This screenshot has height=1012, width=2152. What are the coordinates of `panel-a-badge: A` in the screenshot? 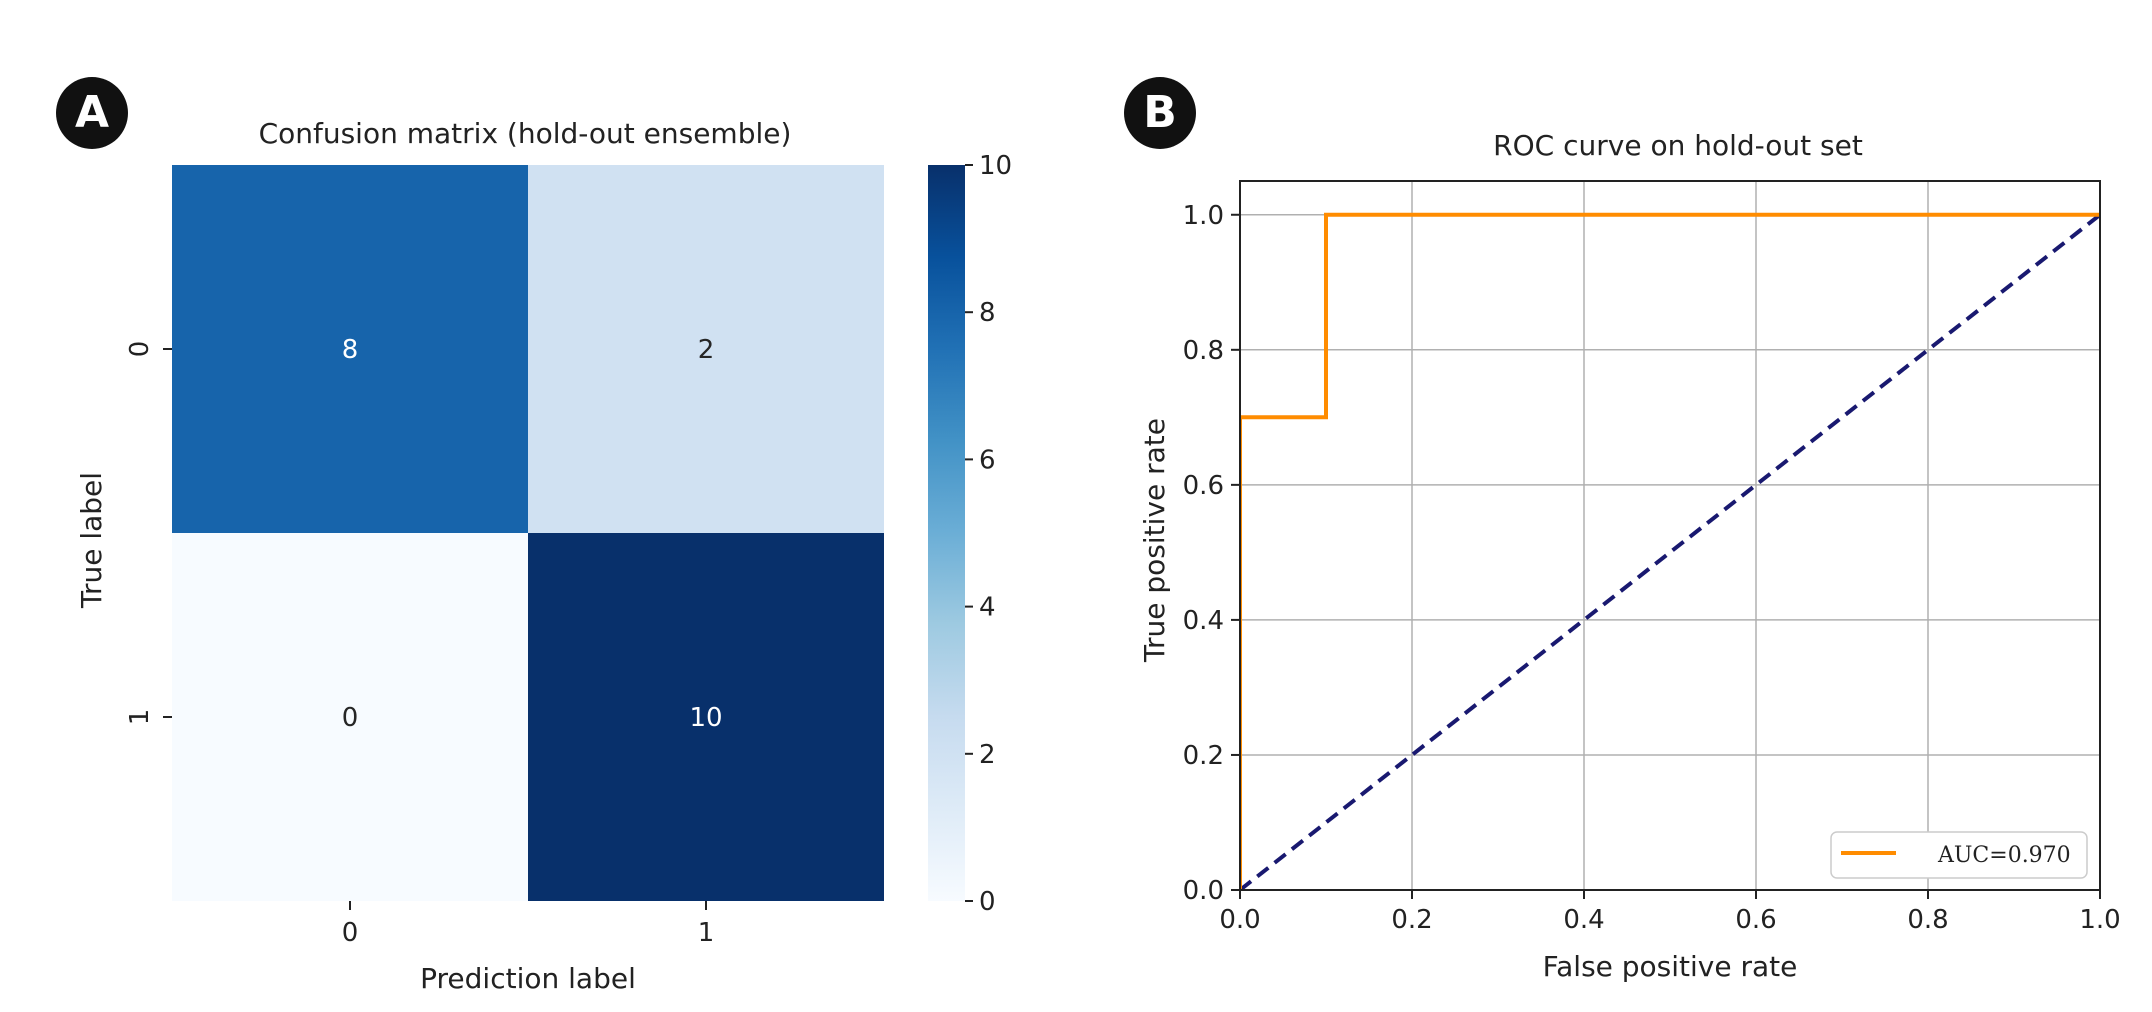 It's located at (92, 113).